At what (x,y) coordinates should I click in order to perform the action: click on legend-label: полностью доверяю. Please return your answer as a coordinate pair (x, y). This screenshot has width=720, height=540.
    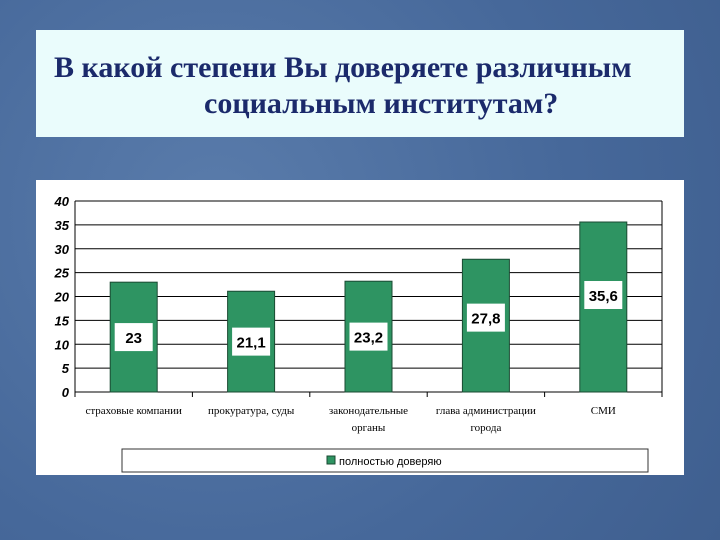
    Looking at the image, I should click on (390, 462).